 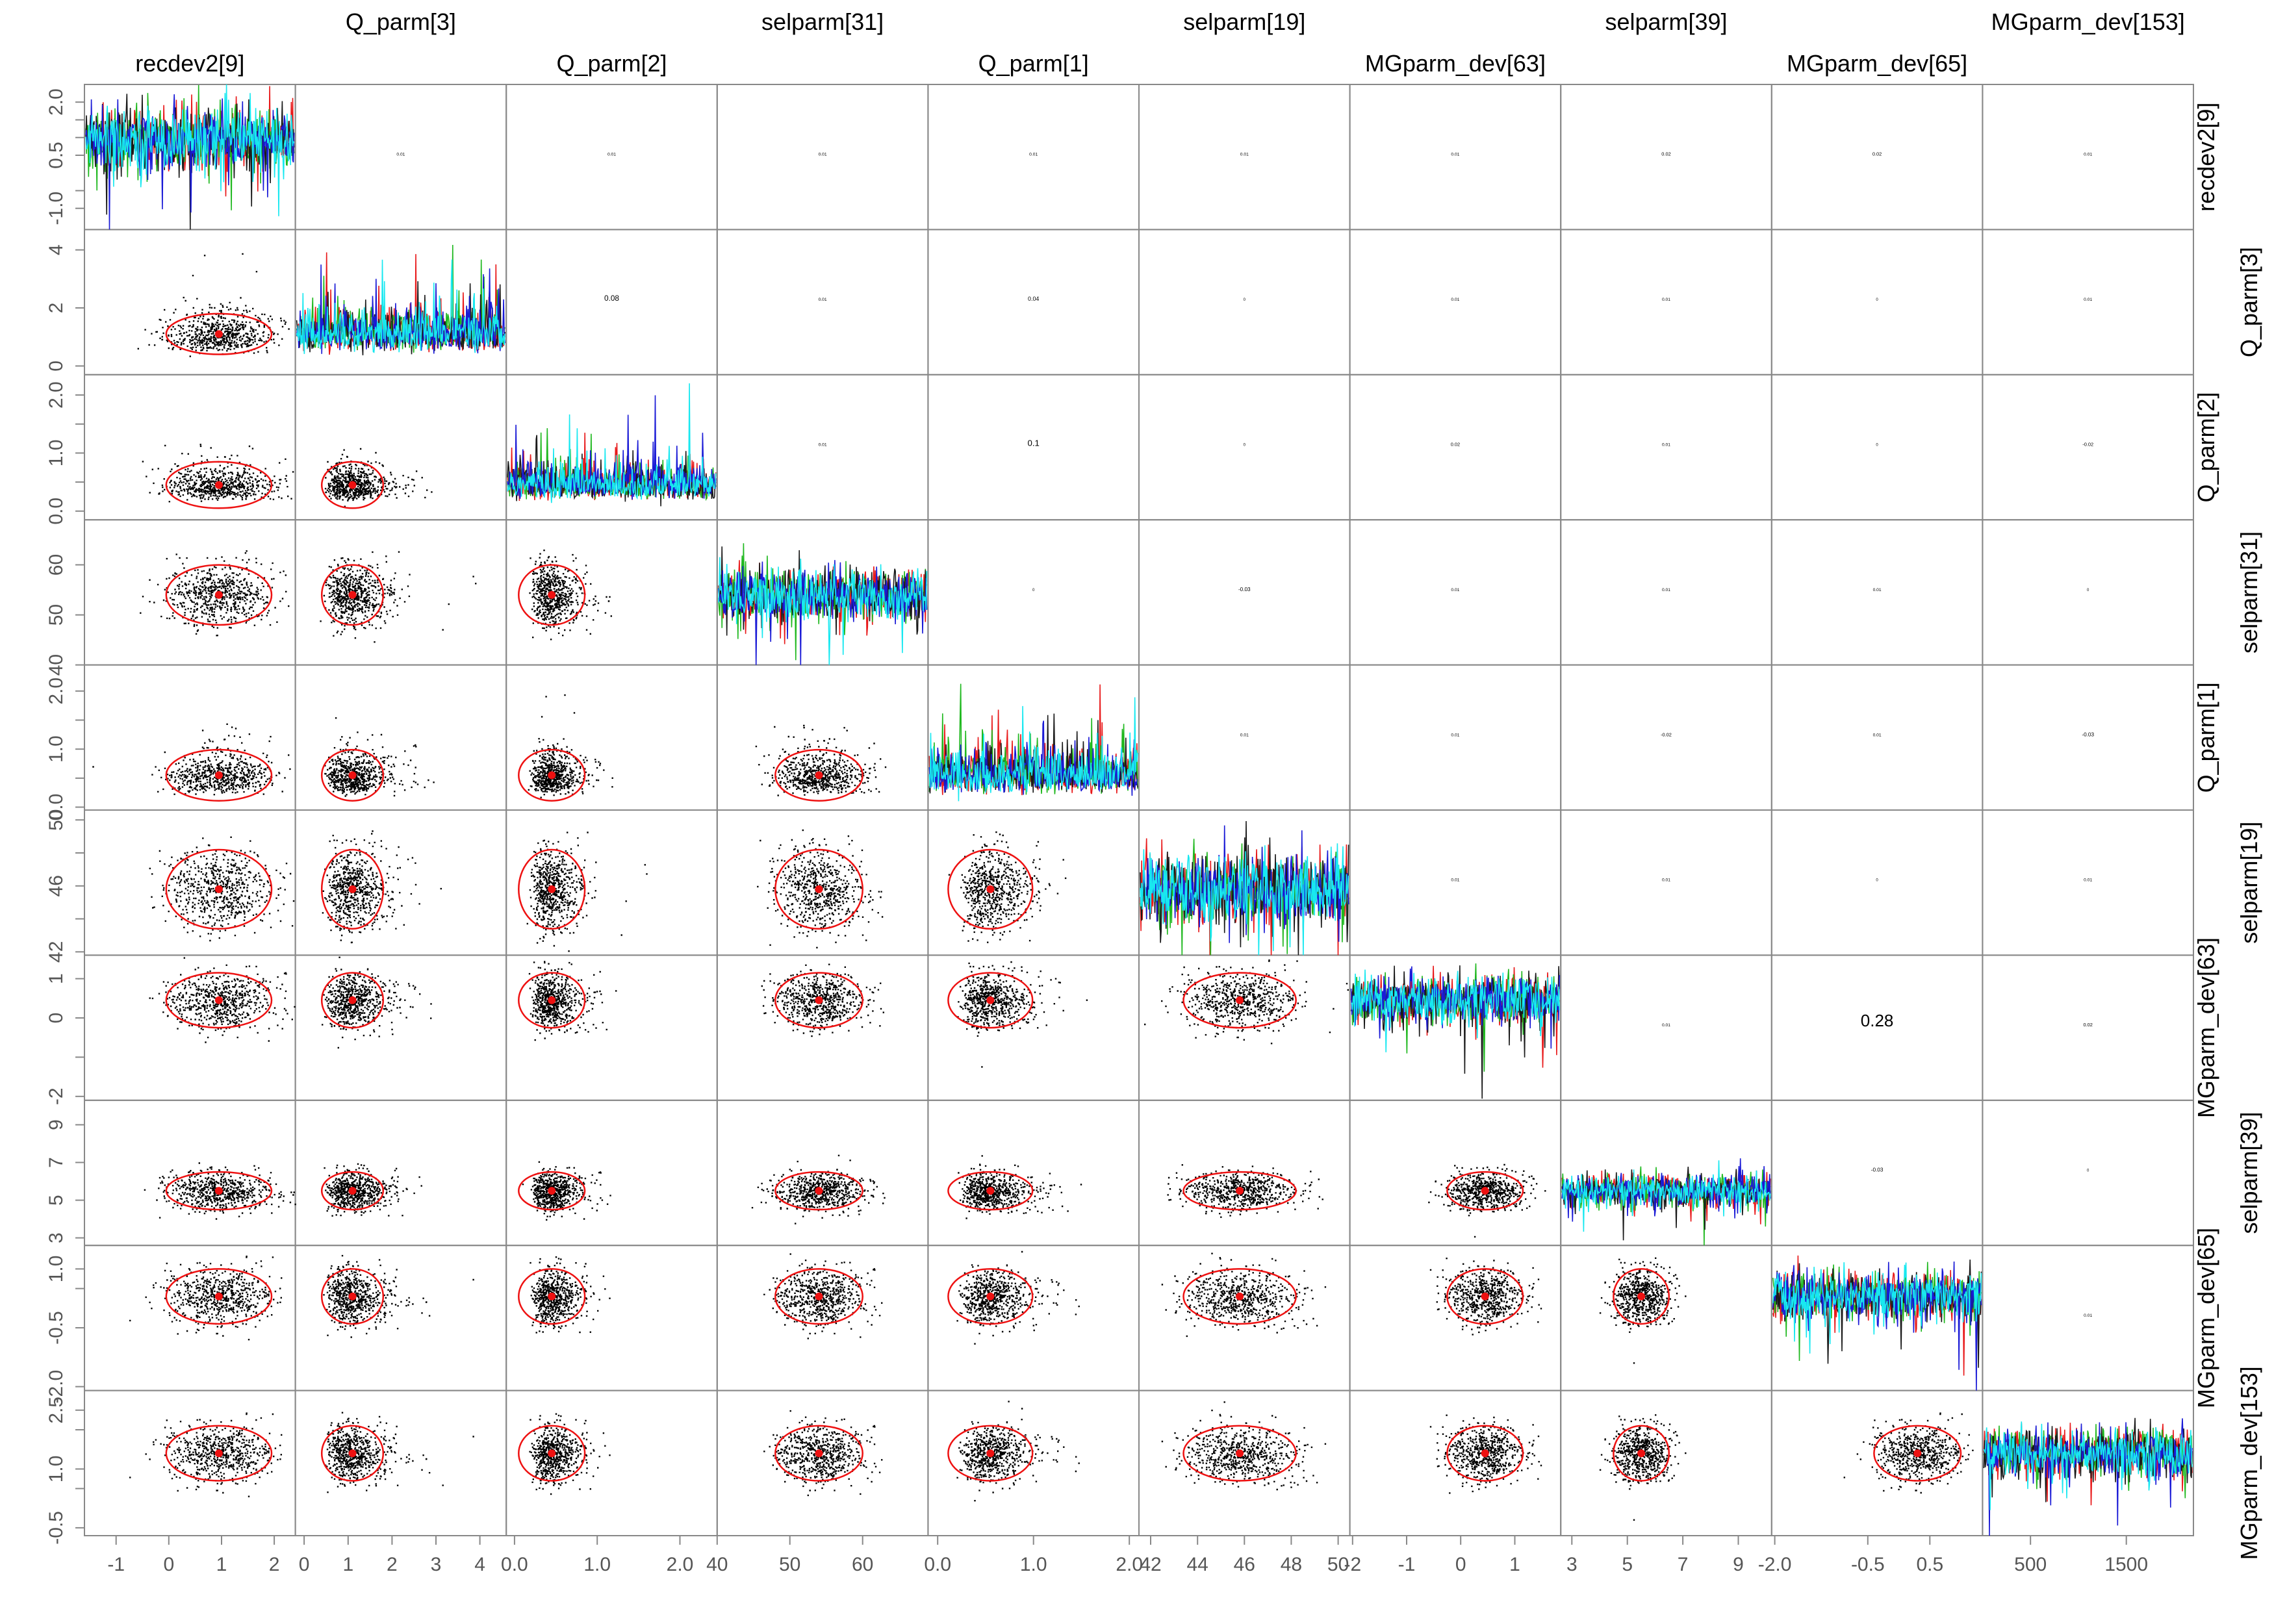 I want to click on y-tick-label: 9, so click(x=56, y=1124).